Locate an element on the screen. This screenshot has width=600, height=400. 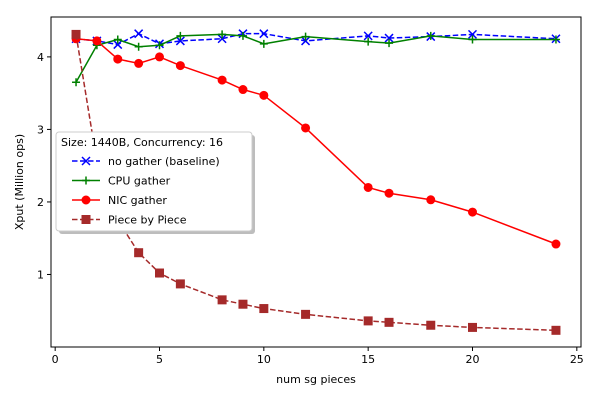
x-axis-label: num sg pieces is located at coordinates (316, 379).